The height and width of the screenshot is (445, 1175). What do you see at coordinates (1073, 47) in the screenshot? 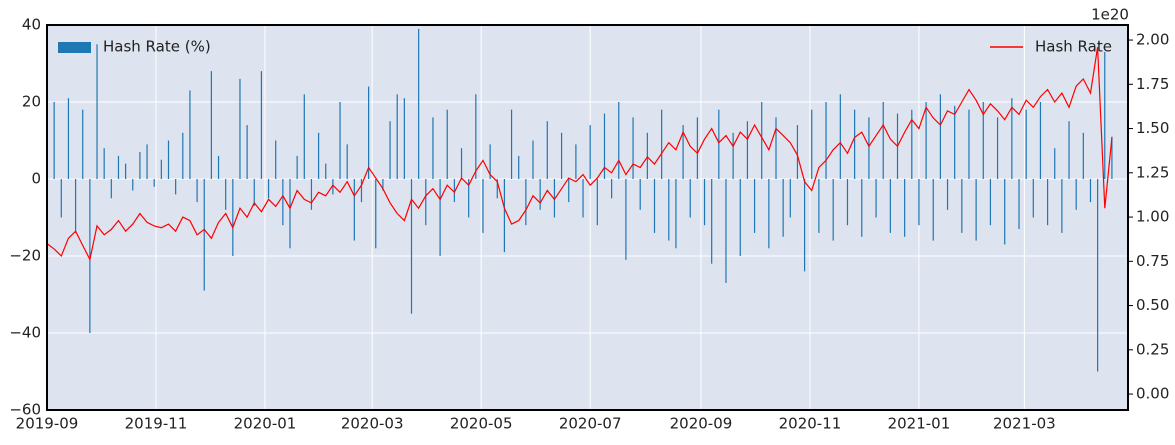
I see `legend-label: Hash Rate` at bounding box center [1073, 47].